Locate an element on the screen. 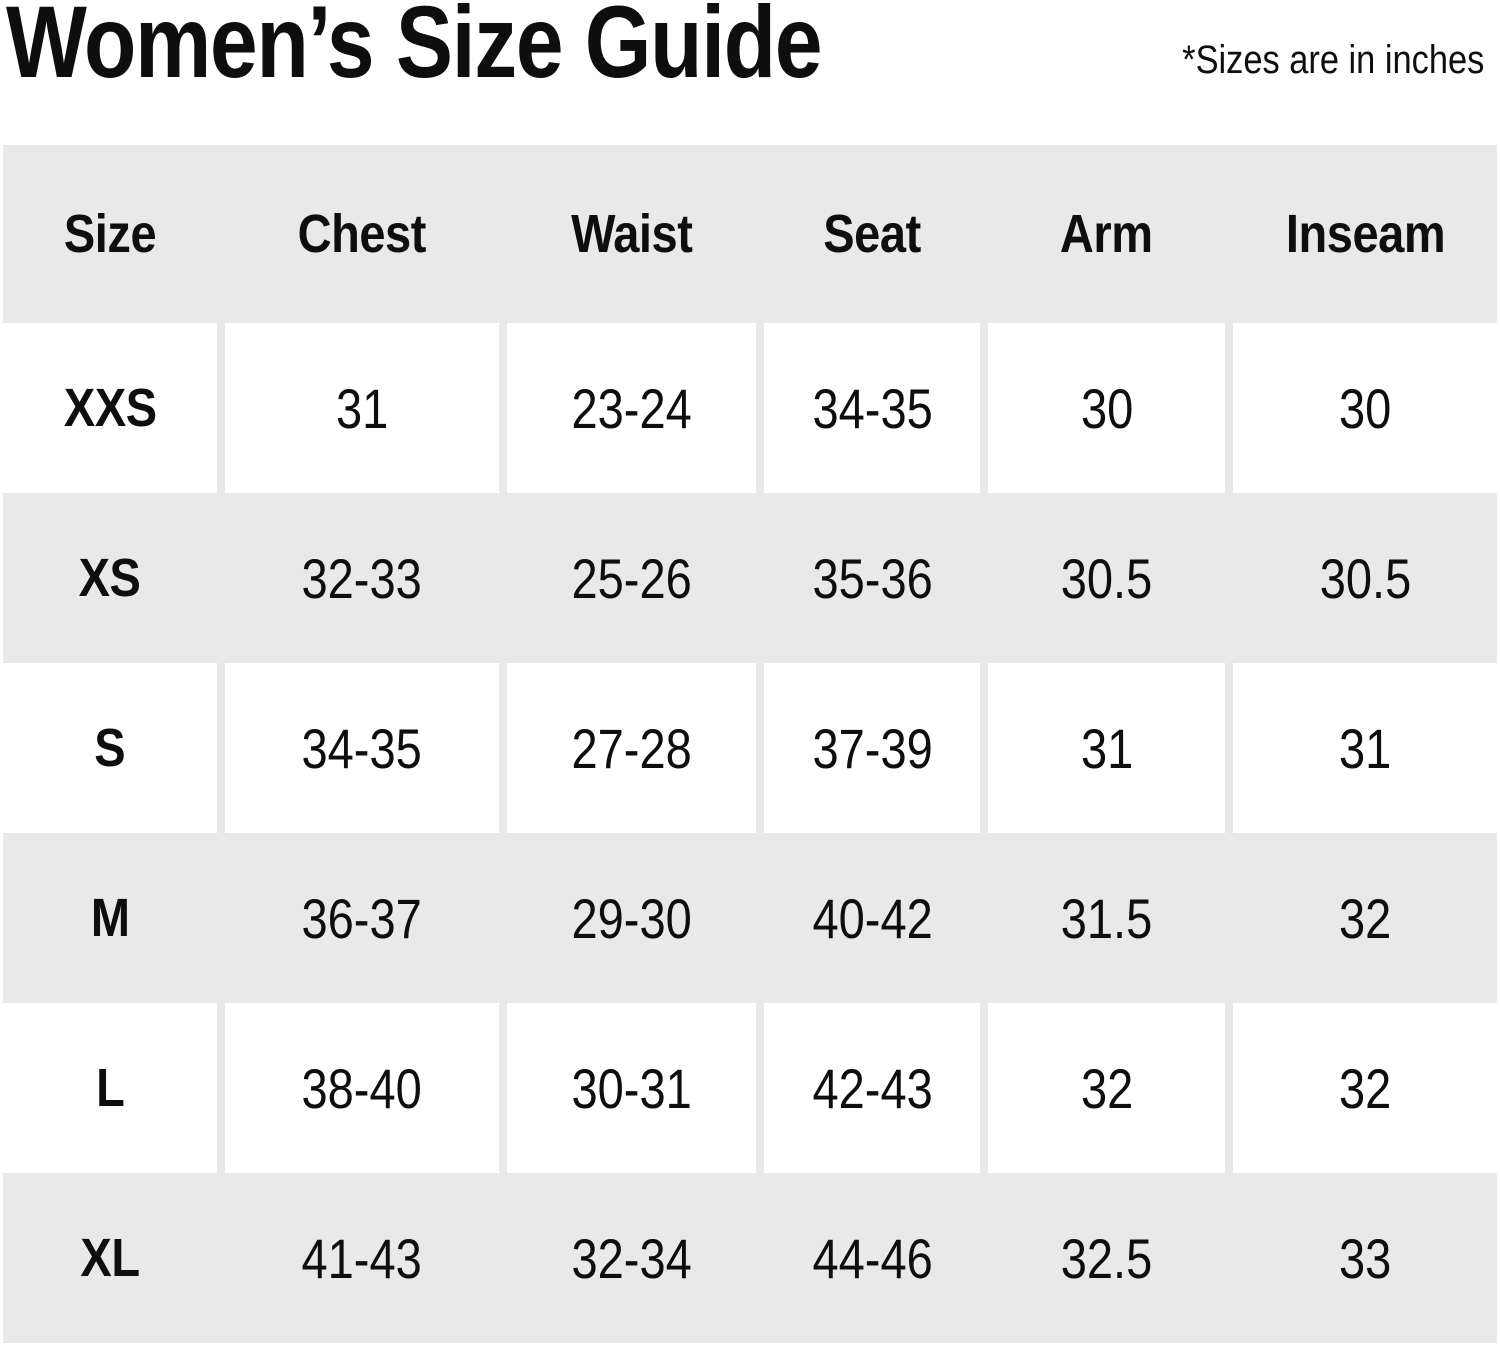 The height and width of the screenshot is (1352, 1500). column-header-seat: Seat is located at coordinates (872, 234).